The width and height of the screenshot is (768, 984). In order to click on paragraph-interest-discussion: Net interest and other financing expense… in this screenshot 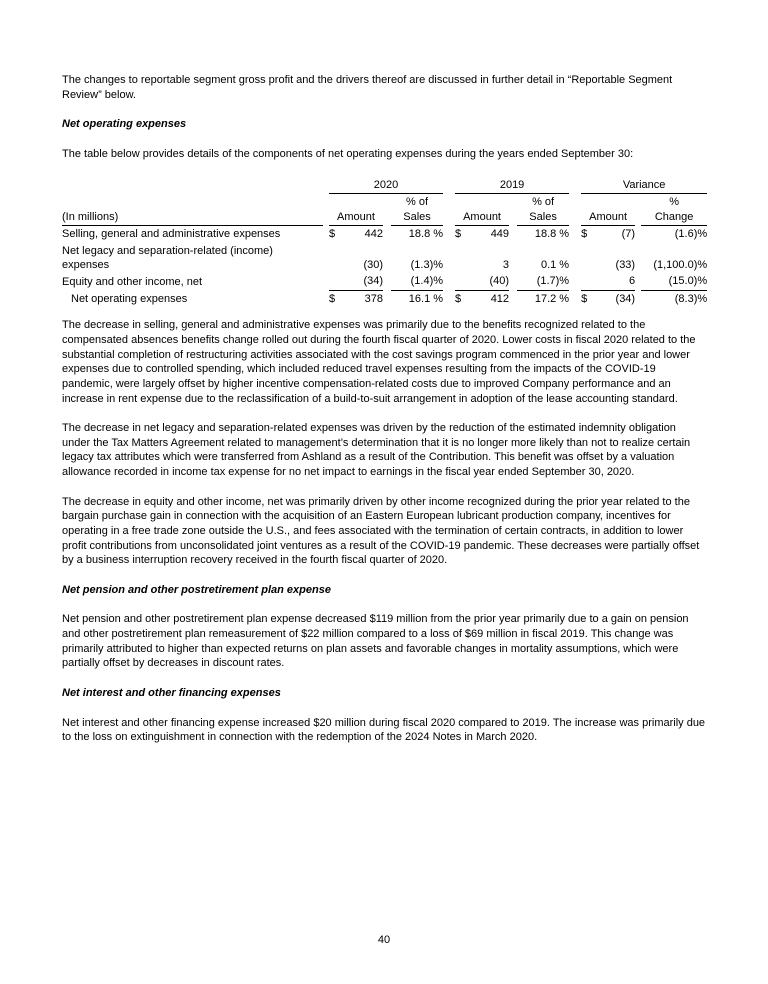, I will do `click(384, 730)`.